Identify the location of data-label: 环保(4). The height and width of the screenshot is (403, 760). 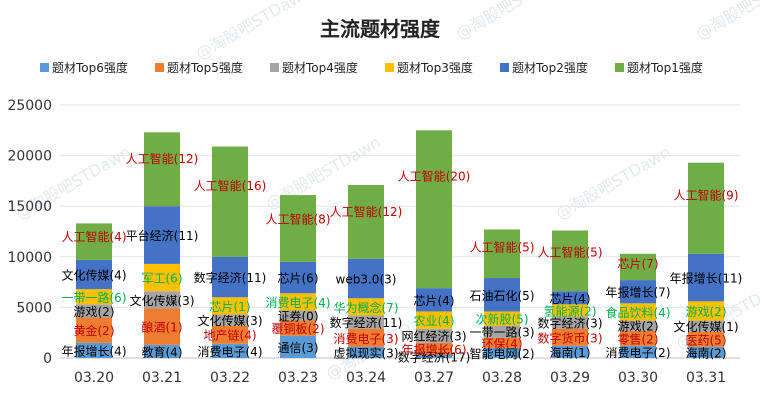
(502, 344).